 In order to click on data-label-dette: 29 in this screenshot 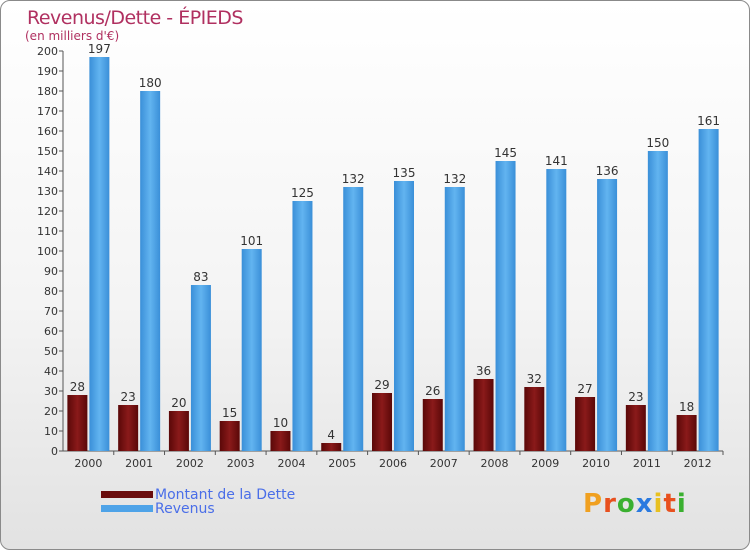, I will do `click(381, 385)`.